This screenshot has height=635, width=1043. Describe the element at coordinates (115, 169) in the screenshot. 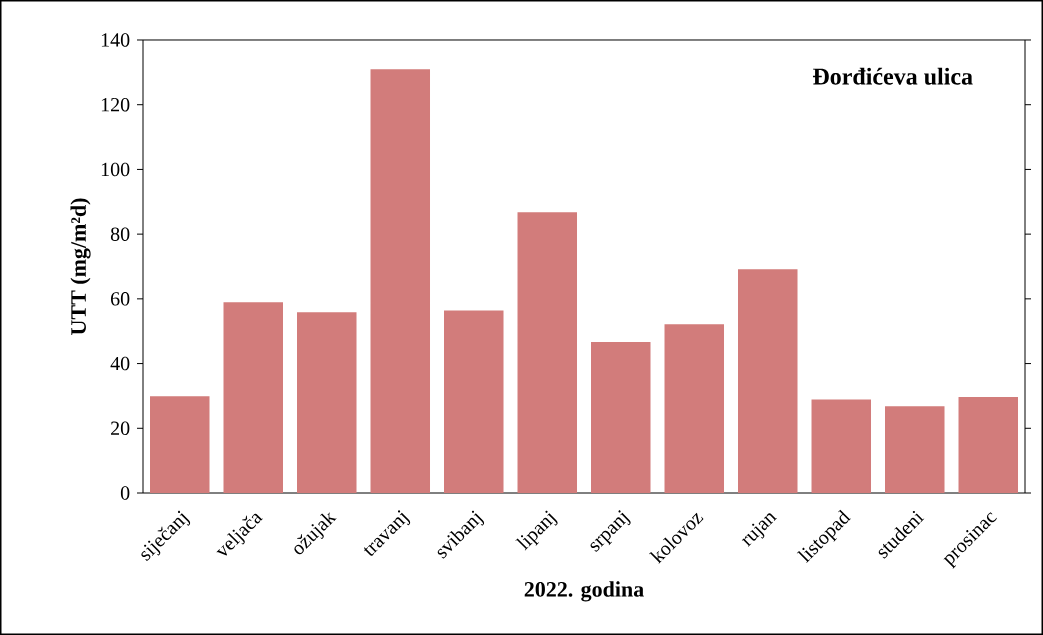

I see `y-tick-label: 100` at that location.